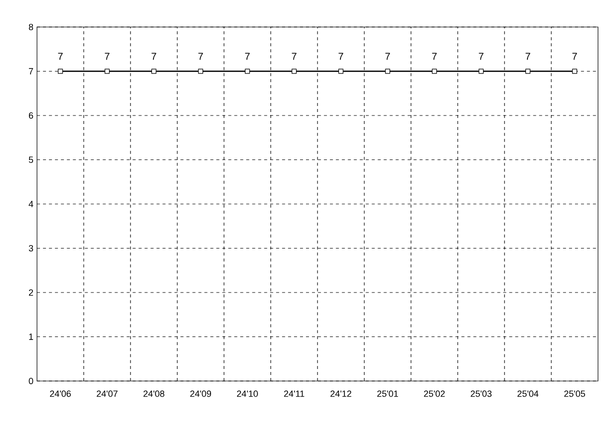 This screenshot has height=424, width=615. Describe the element at coordinates (528, 393) in the screenshot. I see `x-tick-label: 25'04` at that location.